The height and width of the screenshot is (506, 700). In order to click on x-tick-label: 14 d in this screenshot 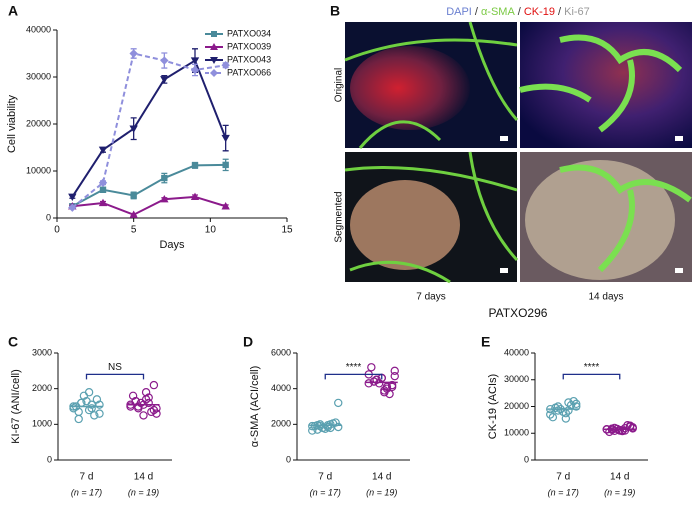, I will do `click(619, 477)`.